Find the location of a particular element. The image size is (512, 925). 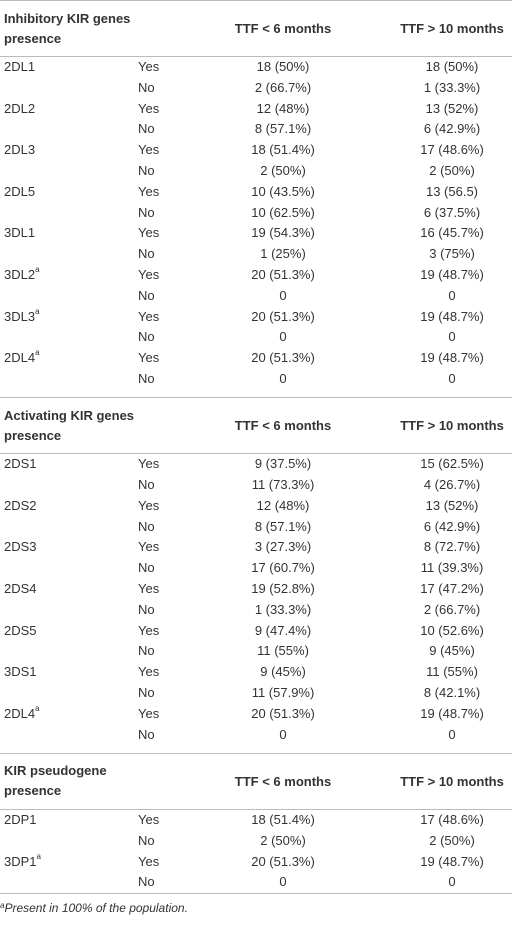

value: 4 (26.7%) is located at coordinates (452, 485).